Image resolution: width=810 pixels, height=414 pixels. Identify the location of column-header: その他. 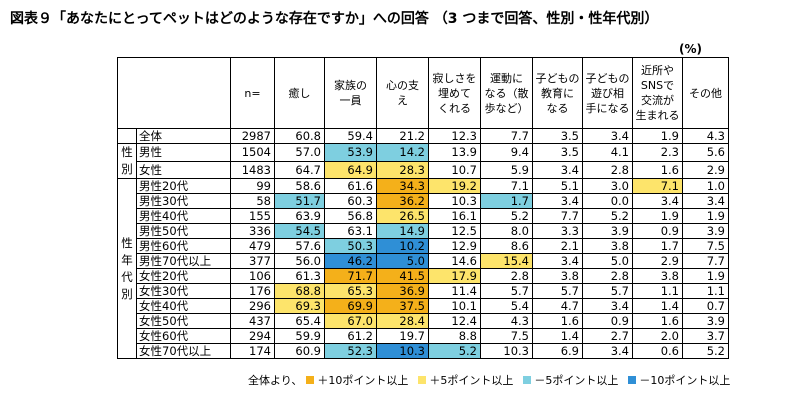
(705, 93).